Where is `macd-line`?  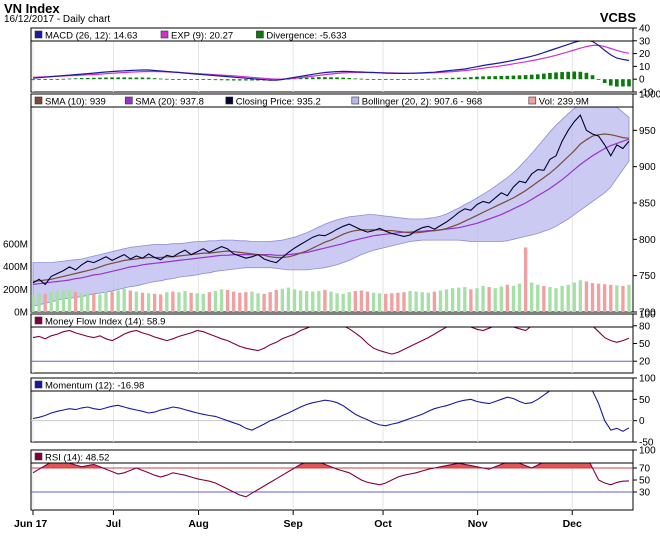
macd-line is located at coordinates (331, 60).